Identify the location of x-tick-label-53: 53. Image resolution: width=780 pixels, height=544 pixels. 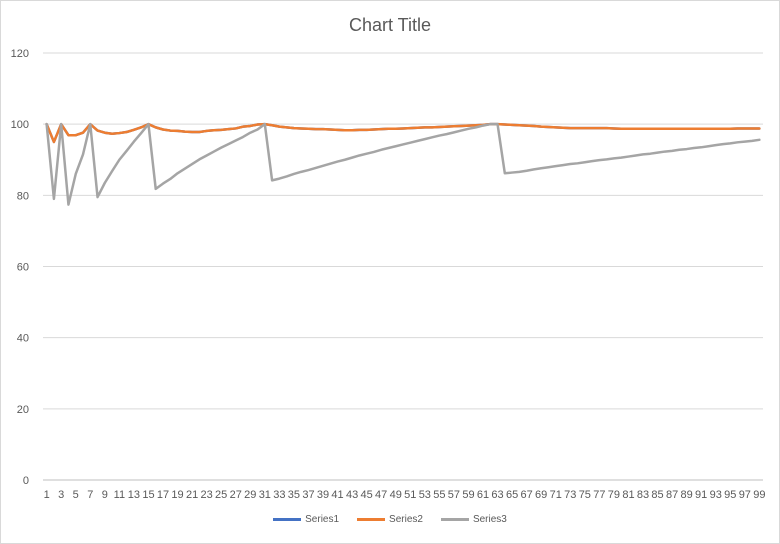
(425, 495).